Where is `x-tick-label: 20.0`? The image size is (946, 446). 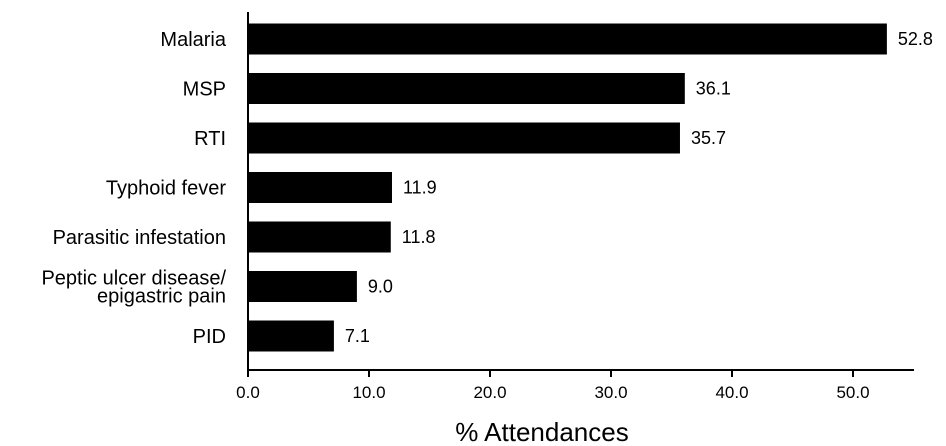 x-tick-label: 20.0 is located at coordinates (489, 392).